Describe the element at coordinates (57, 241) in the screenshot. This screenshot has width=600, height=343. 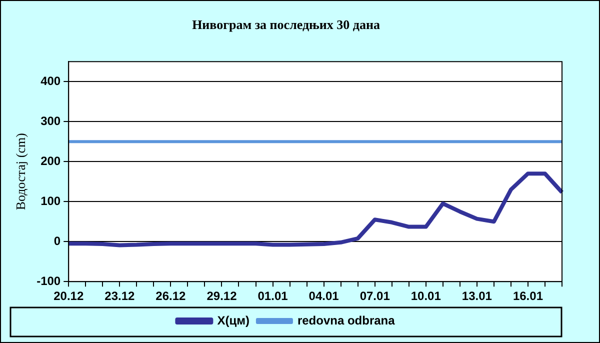
I see `y-tick-label: 0` at that location.